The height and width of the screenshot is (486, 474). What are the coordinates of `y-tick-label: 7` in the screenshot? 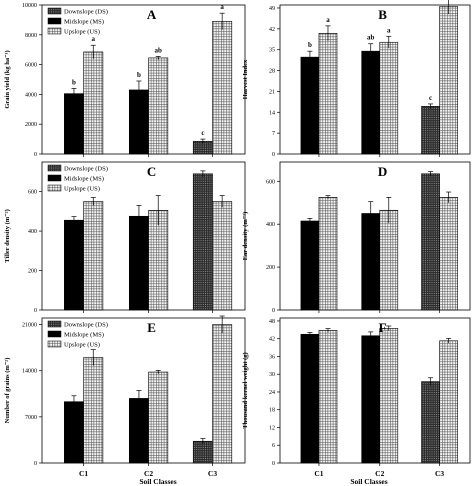 It's located at (273, 134).